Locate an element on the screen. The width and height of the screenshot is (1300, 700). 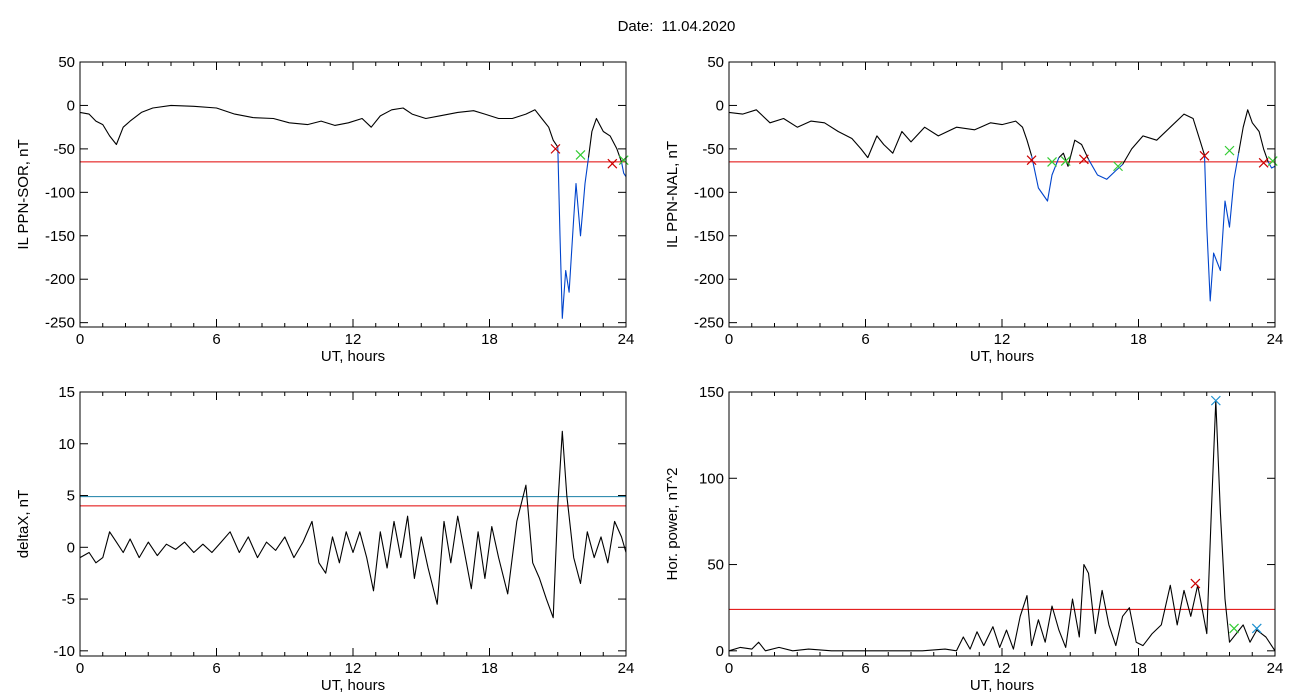
y-axis-label: IL PPN-SOR, nT is located at coordinates (23, 194).